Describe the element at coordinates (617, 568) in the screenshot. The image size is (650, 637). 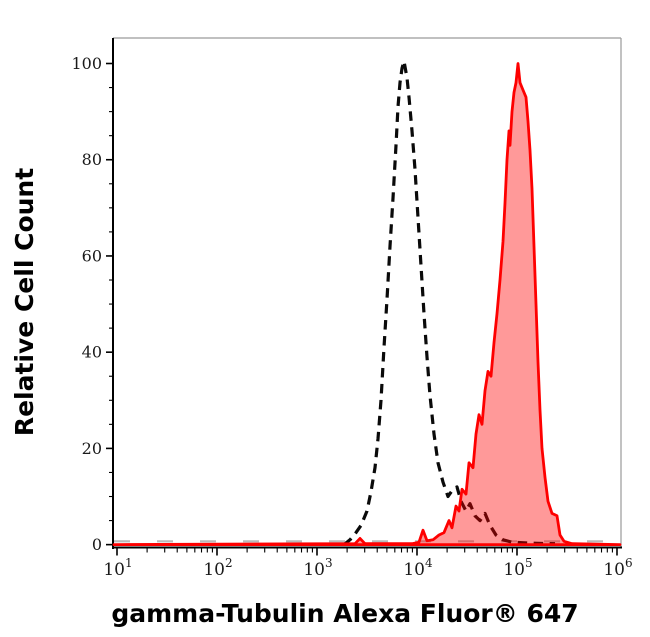
I see `x-tick-label: 10⁶` at that location.